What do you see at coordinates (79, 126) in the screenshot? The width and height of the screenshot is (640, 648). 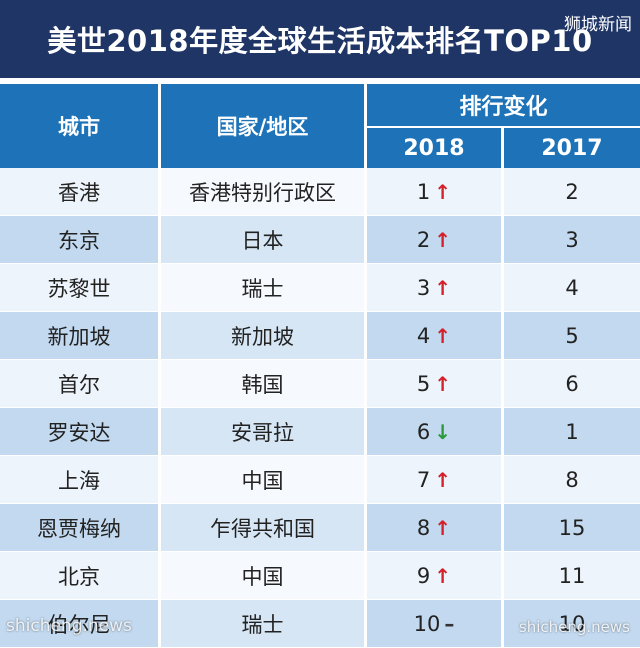 I see `header-city: 城市` at bounding box center [79, 126].